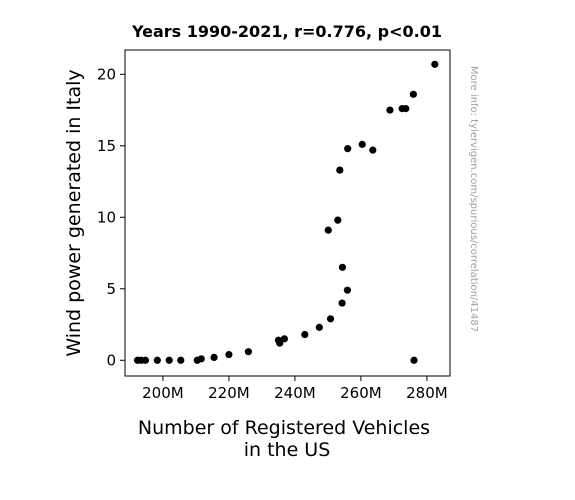 The height and width of the screenshot is (500, 575). I want to click on x-tick-label: 220M, so click(229, 393).